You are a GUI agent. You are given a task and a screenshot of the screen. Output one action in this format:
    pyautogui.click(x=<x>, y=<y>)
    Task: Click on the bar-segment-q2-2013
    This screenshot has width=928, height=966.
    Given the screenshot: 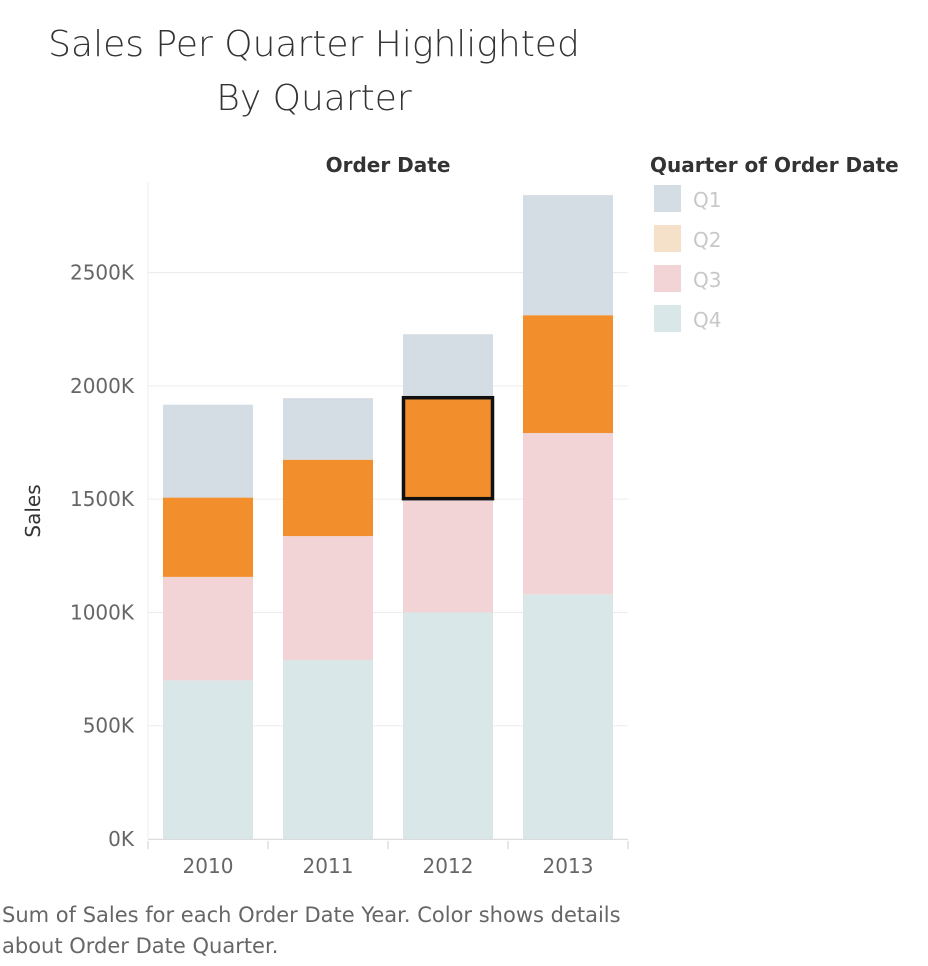 What is the action you would take?
    pyautogui.click(x=568, y=374)
    